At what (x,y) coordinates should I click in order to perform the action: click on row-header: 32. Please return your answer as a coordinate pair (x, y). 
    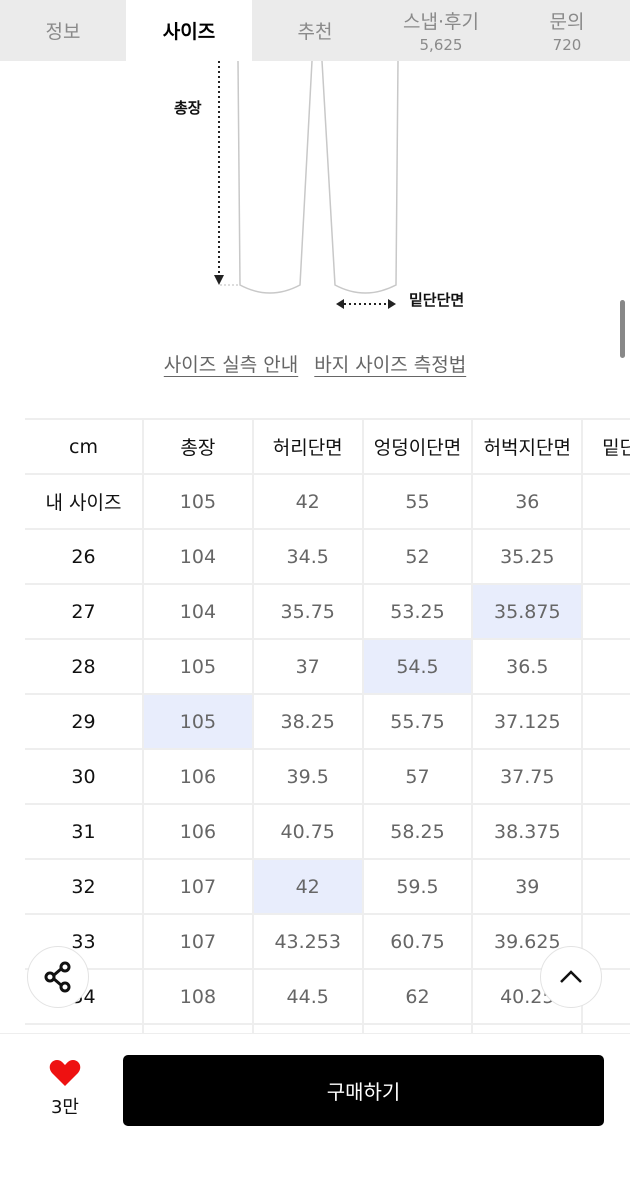
    Looking at the image, I should click on (84, 886).